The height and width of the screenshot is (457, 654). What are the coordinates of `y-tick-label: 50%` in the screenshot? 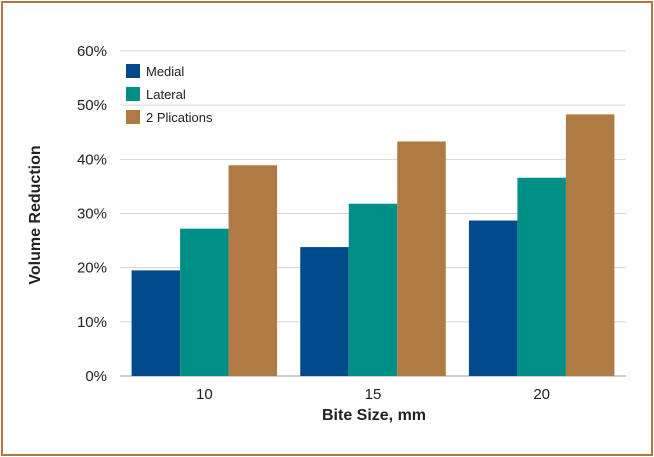 It's located at (92, 105).